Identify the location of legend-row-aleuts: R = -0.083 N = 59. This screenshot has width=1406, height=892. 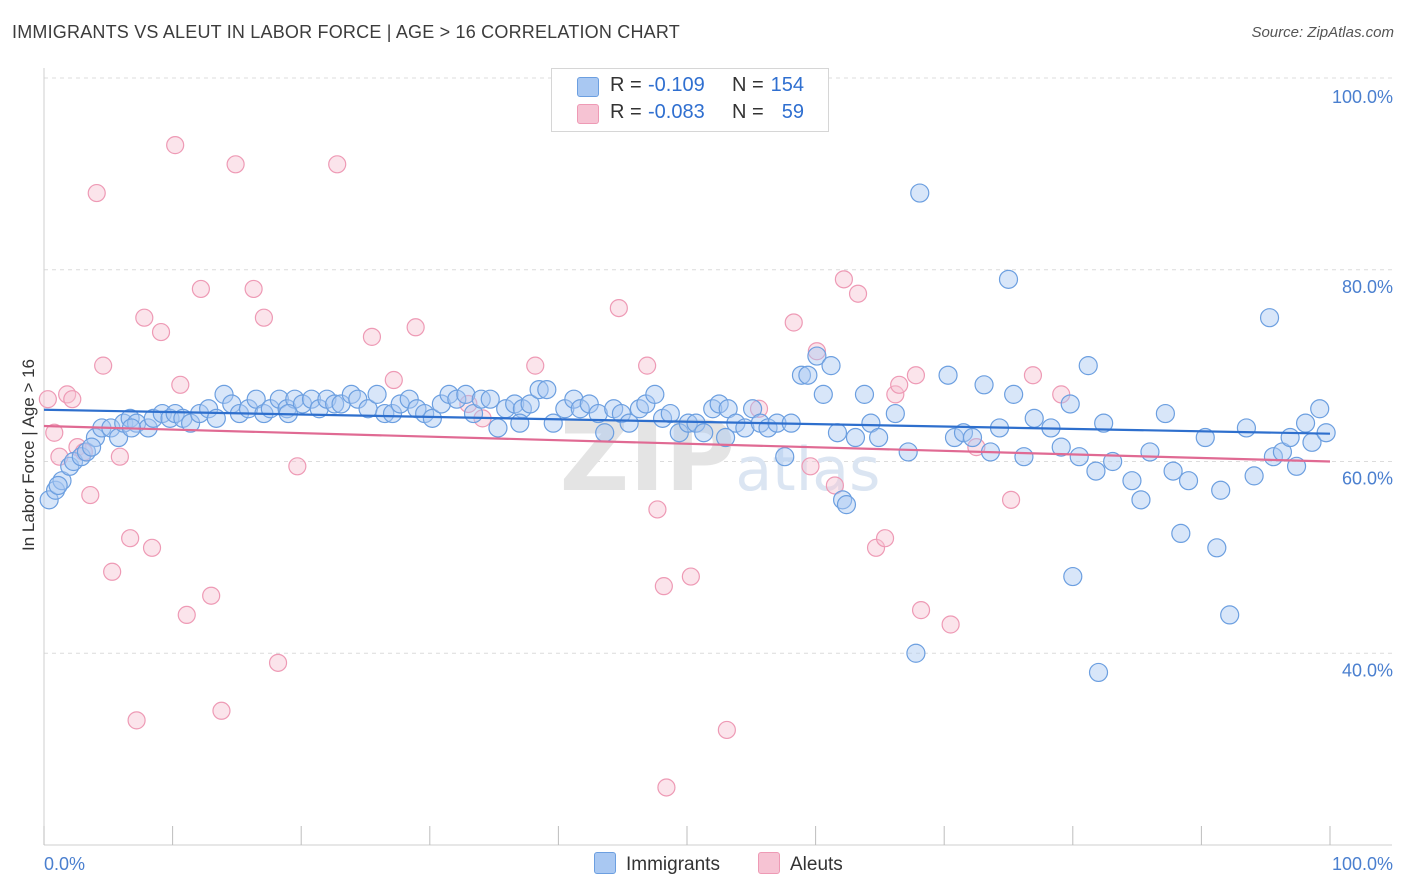
(690, 114).